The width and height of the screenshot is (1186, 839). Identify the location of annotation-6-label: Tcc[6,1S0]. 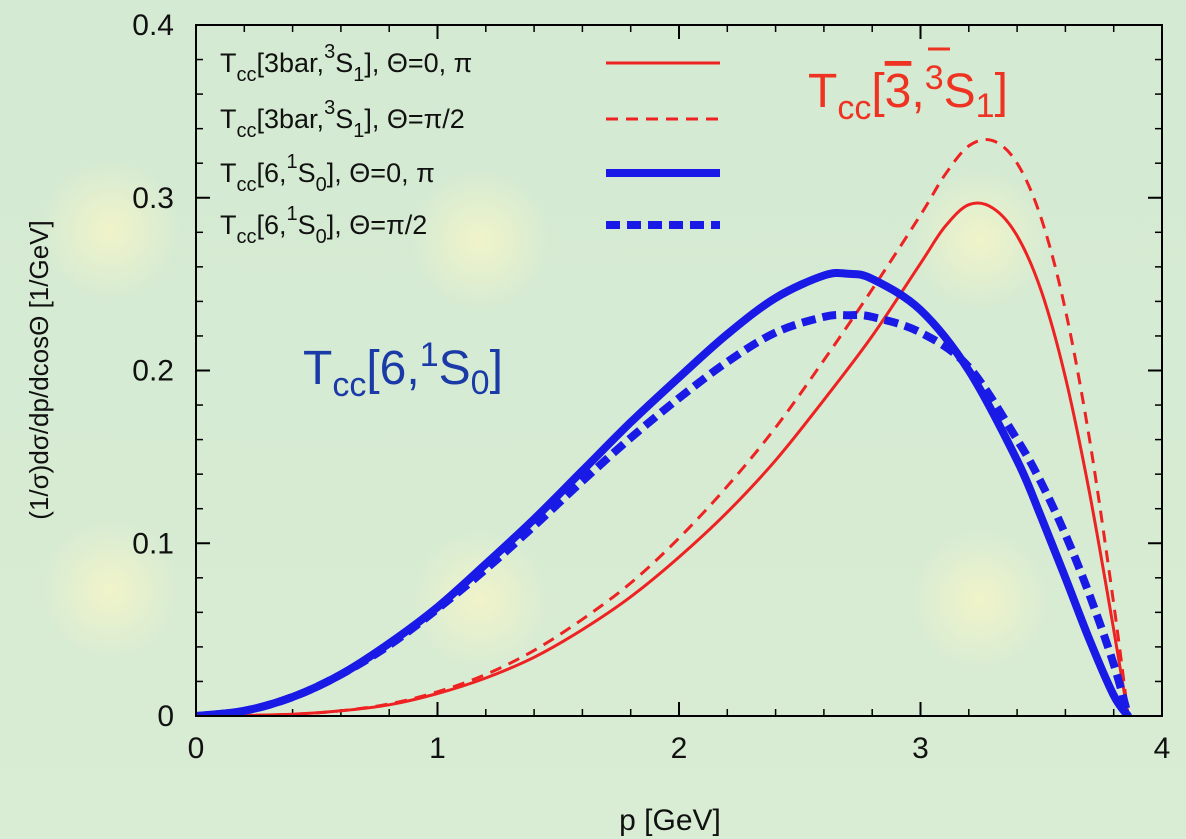
(403, 370).